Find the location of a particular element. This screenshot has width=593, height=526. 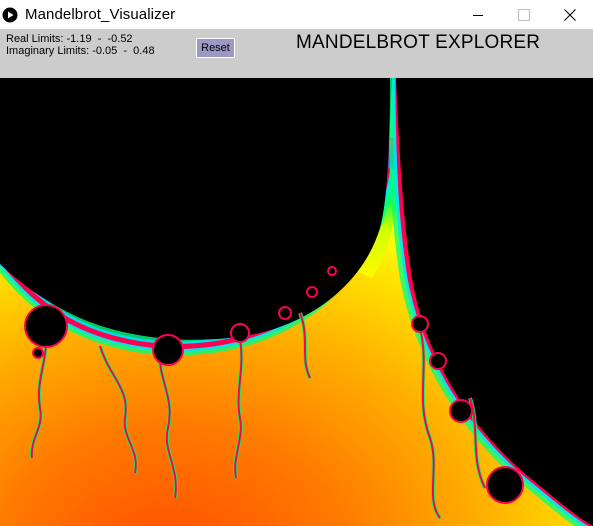

real-limits-text: Real Limits: -1.19 - -0.52 is located at coordinates (69, 39).